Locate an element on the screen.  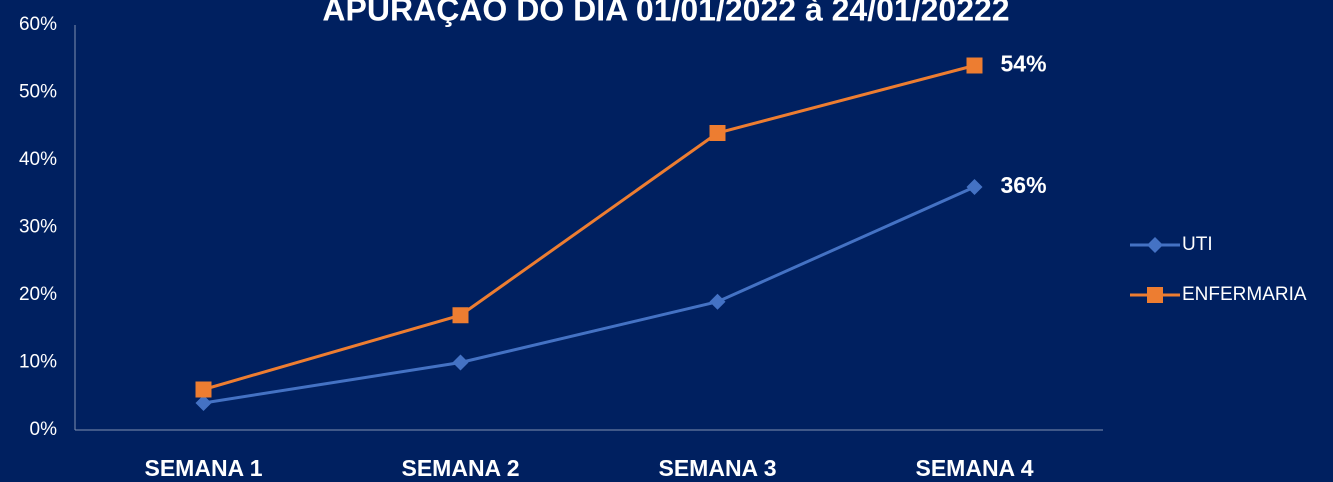
y-tick-label: 20% is located at coordinates (38, 294).